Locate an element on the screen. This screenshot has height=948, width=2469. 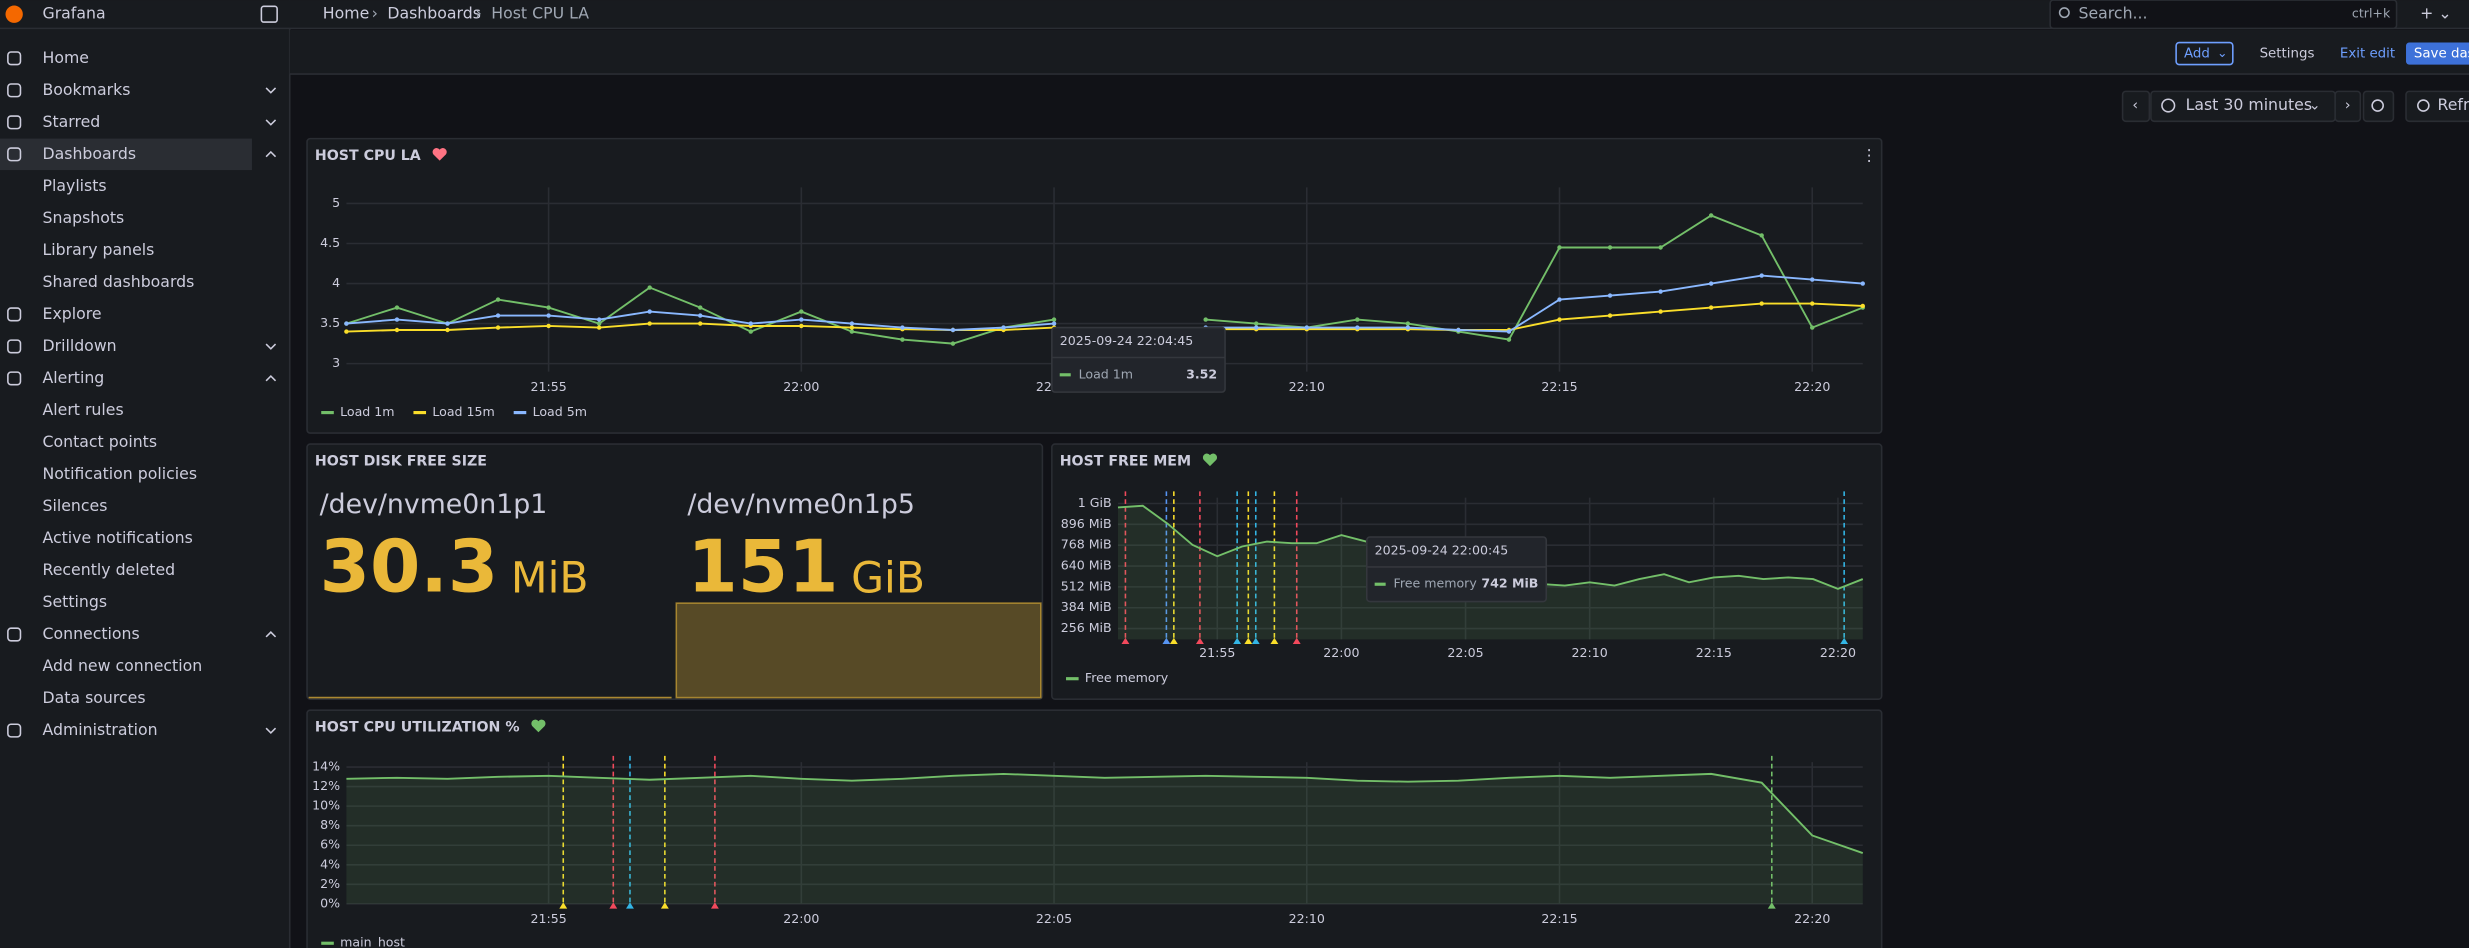
legend-label: Free memory is located at coordinates (1127, 677).